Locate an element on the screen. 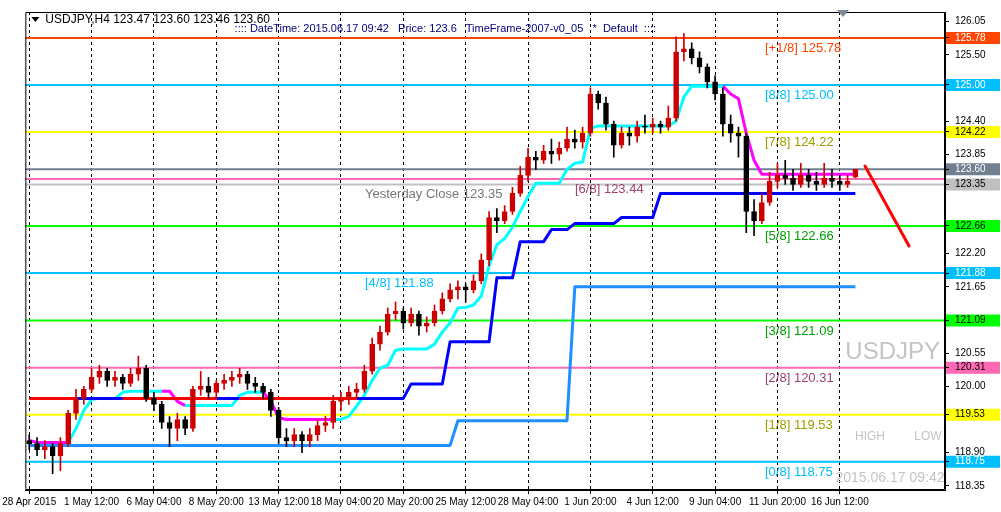  y-tick-label: 121.09 is located at coordinates (971, 320).